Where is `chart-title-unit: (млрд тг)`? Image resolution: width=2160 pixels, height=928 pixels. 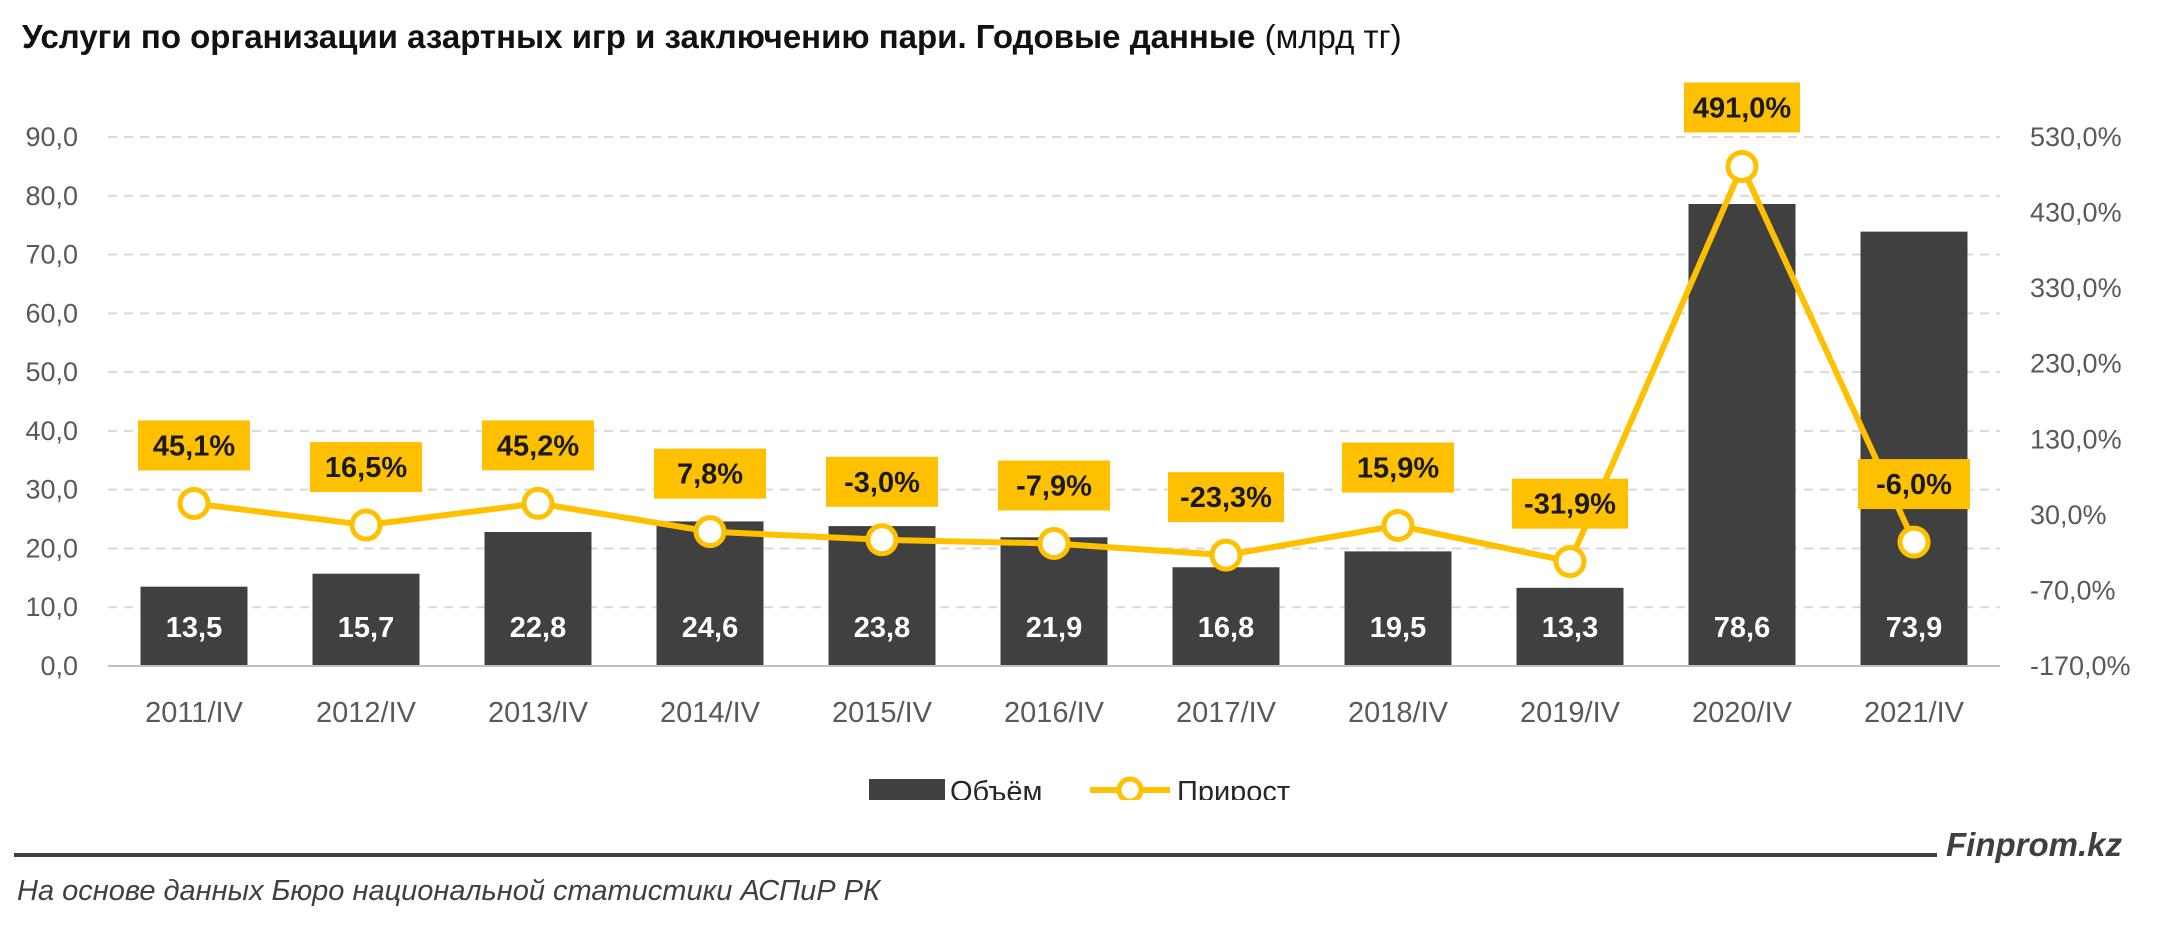
chart-title-unit: (млрд тг) is located at coordinates (1333, 36).